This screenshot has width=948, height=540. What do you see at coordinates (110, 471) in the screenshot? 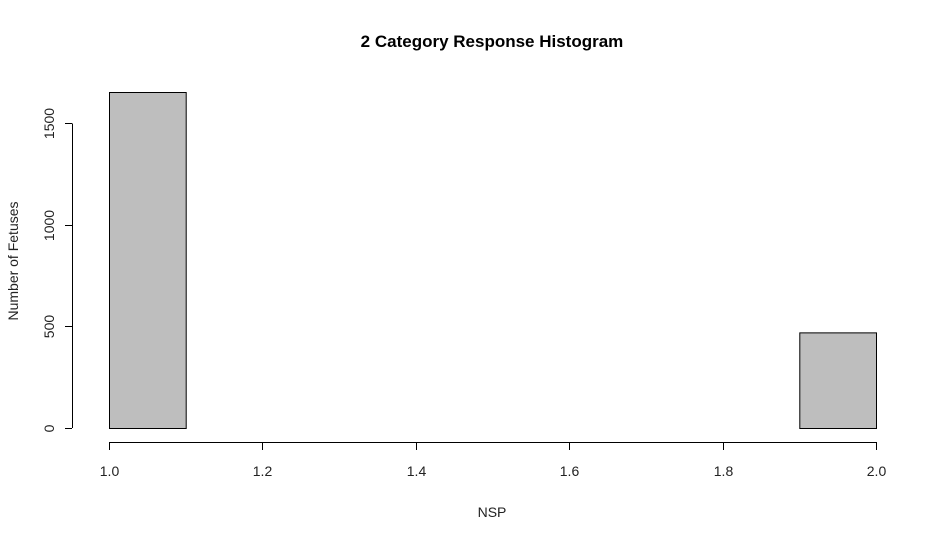
I see `x-tick-label-0: 1.0` at bounding box center [110, 471].